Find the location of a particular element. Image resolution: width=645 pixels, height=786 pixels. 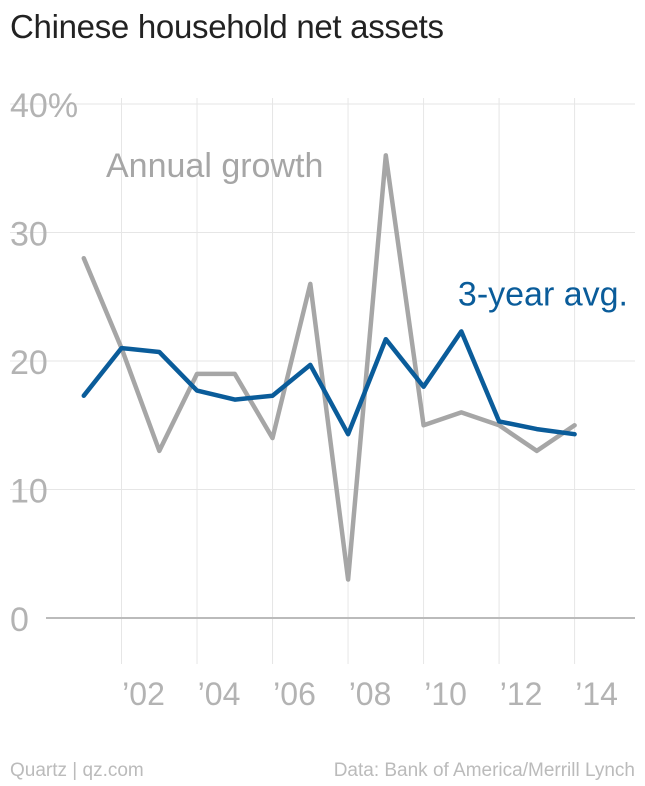

chart-title: Chinese household net assets is located at coordinates (227, 26).